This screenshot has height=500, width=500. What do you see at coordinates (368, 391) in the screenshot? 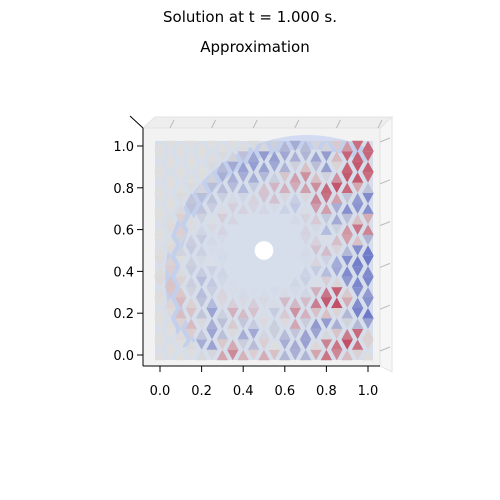
I see `x-tick-label: 1.0` at bounding box center [368, 391].